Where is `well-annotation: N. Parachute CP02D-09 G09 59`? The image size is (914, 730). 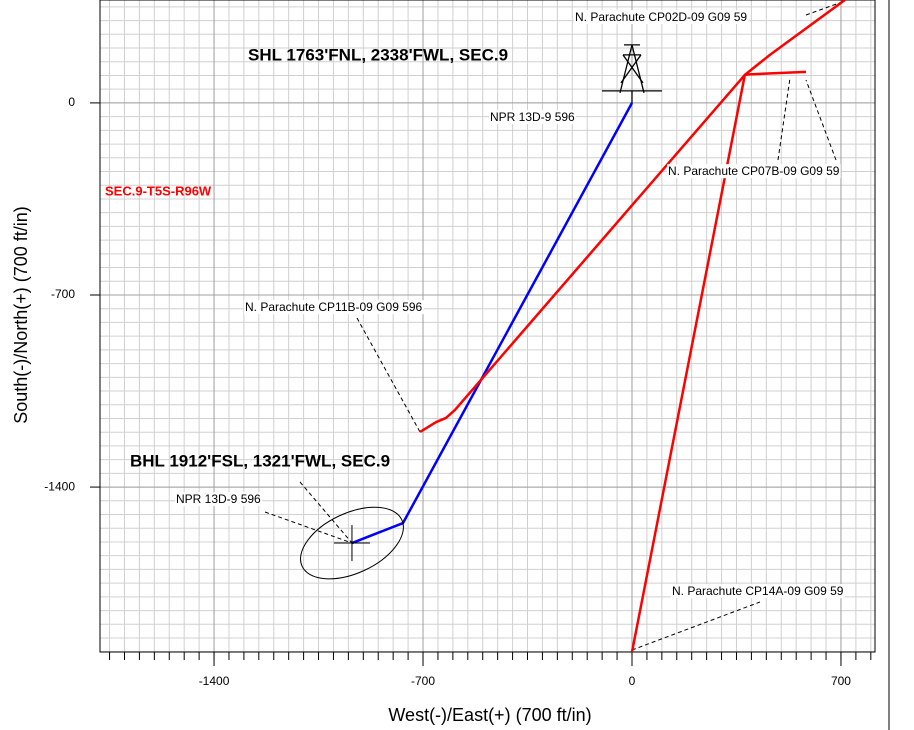
well-annotation: N. Parachute CP02D-09 G09 59 is located at coordinates (661, 17).